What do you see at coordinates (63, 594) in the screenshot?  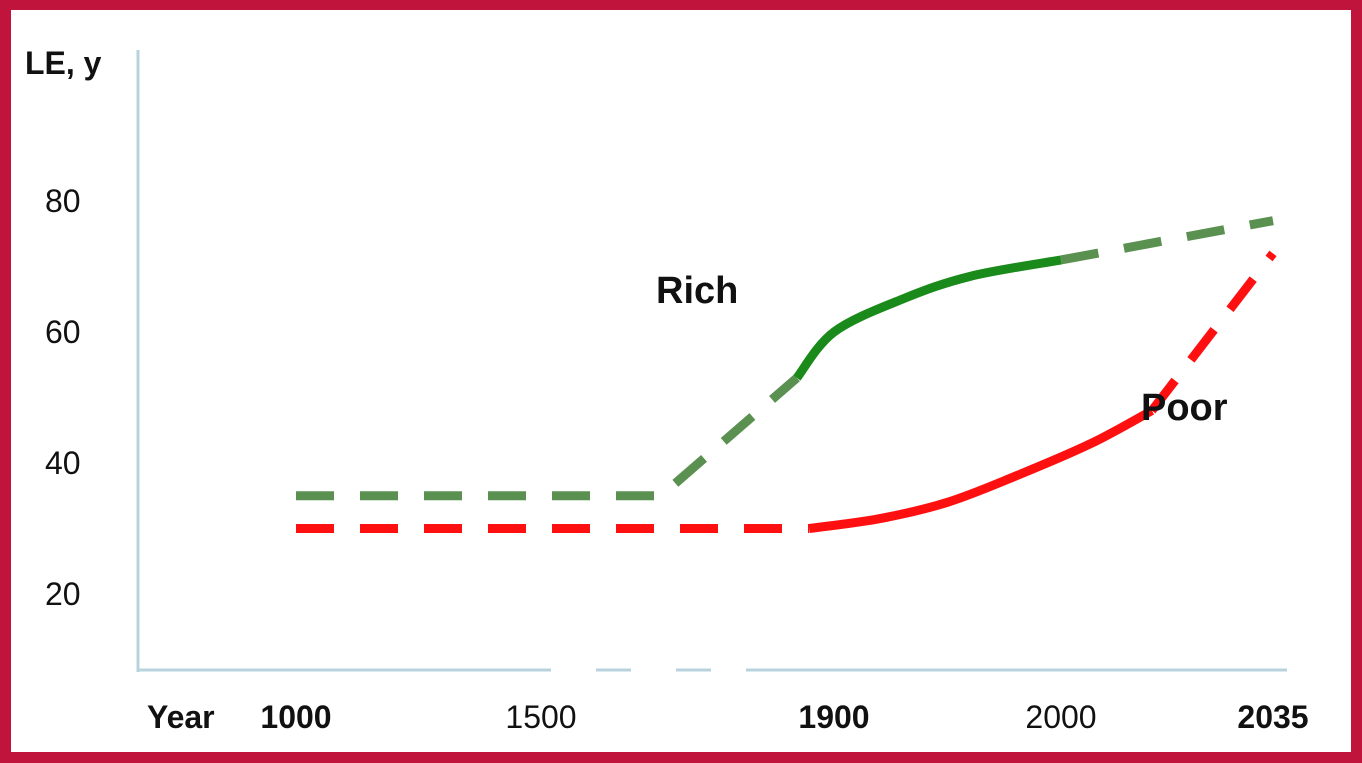 I see `y-tick-label: 20` at bounding box center [63, 594].